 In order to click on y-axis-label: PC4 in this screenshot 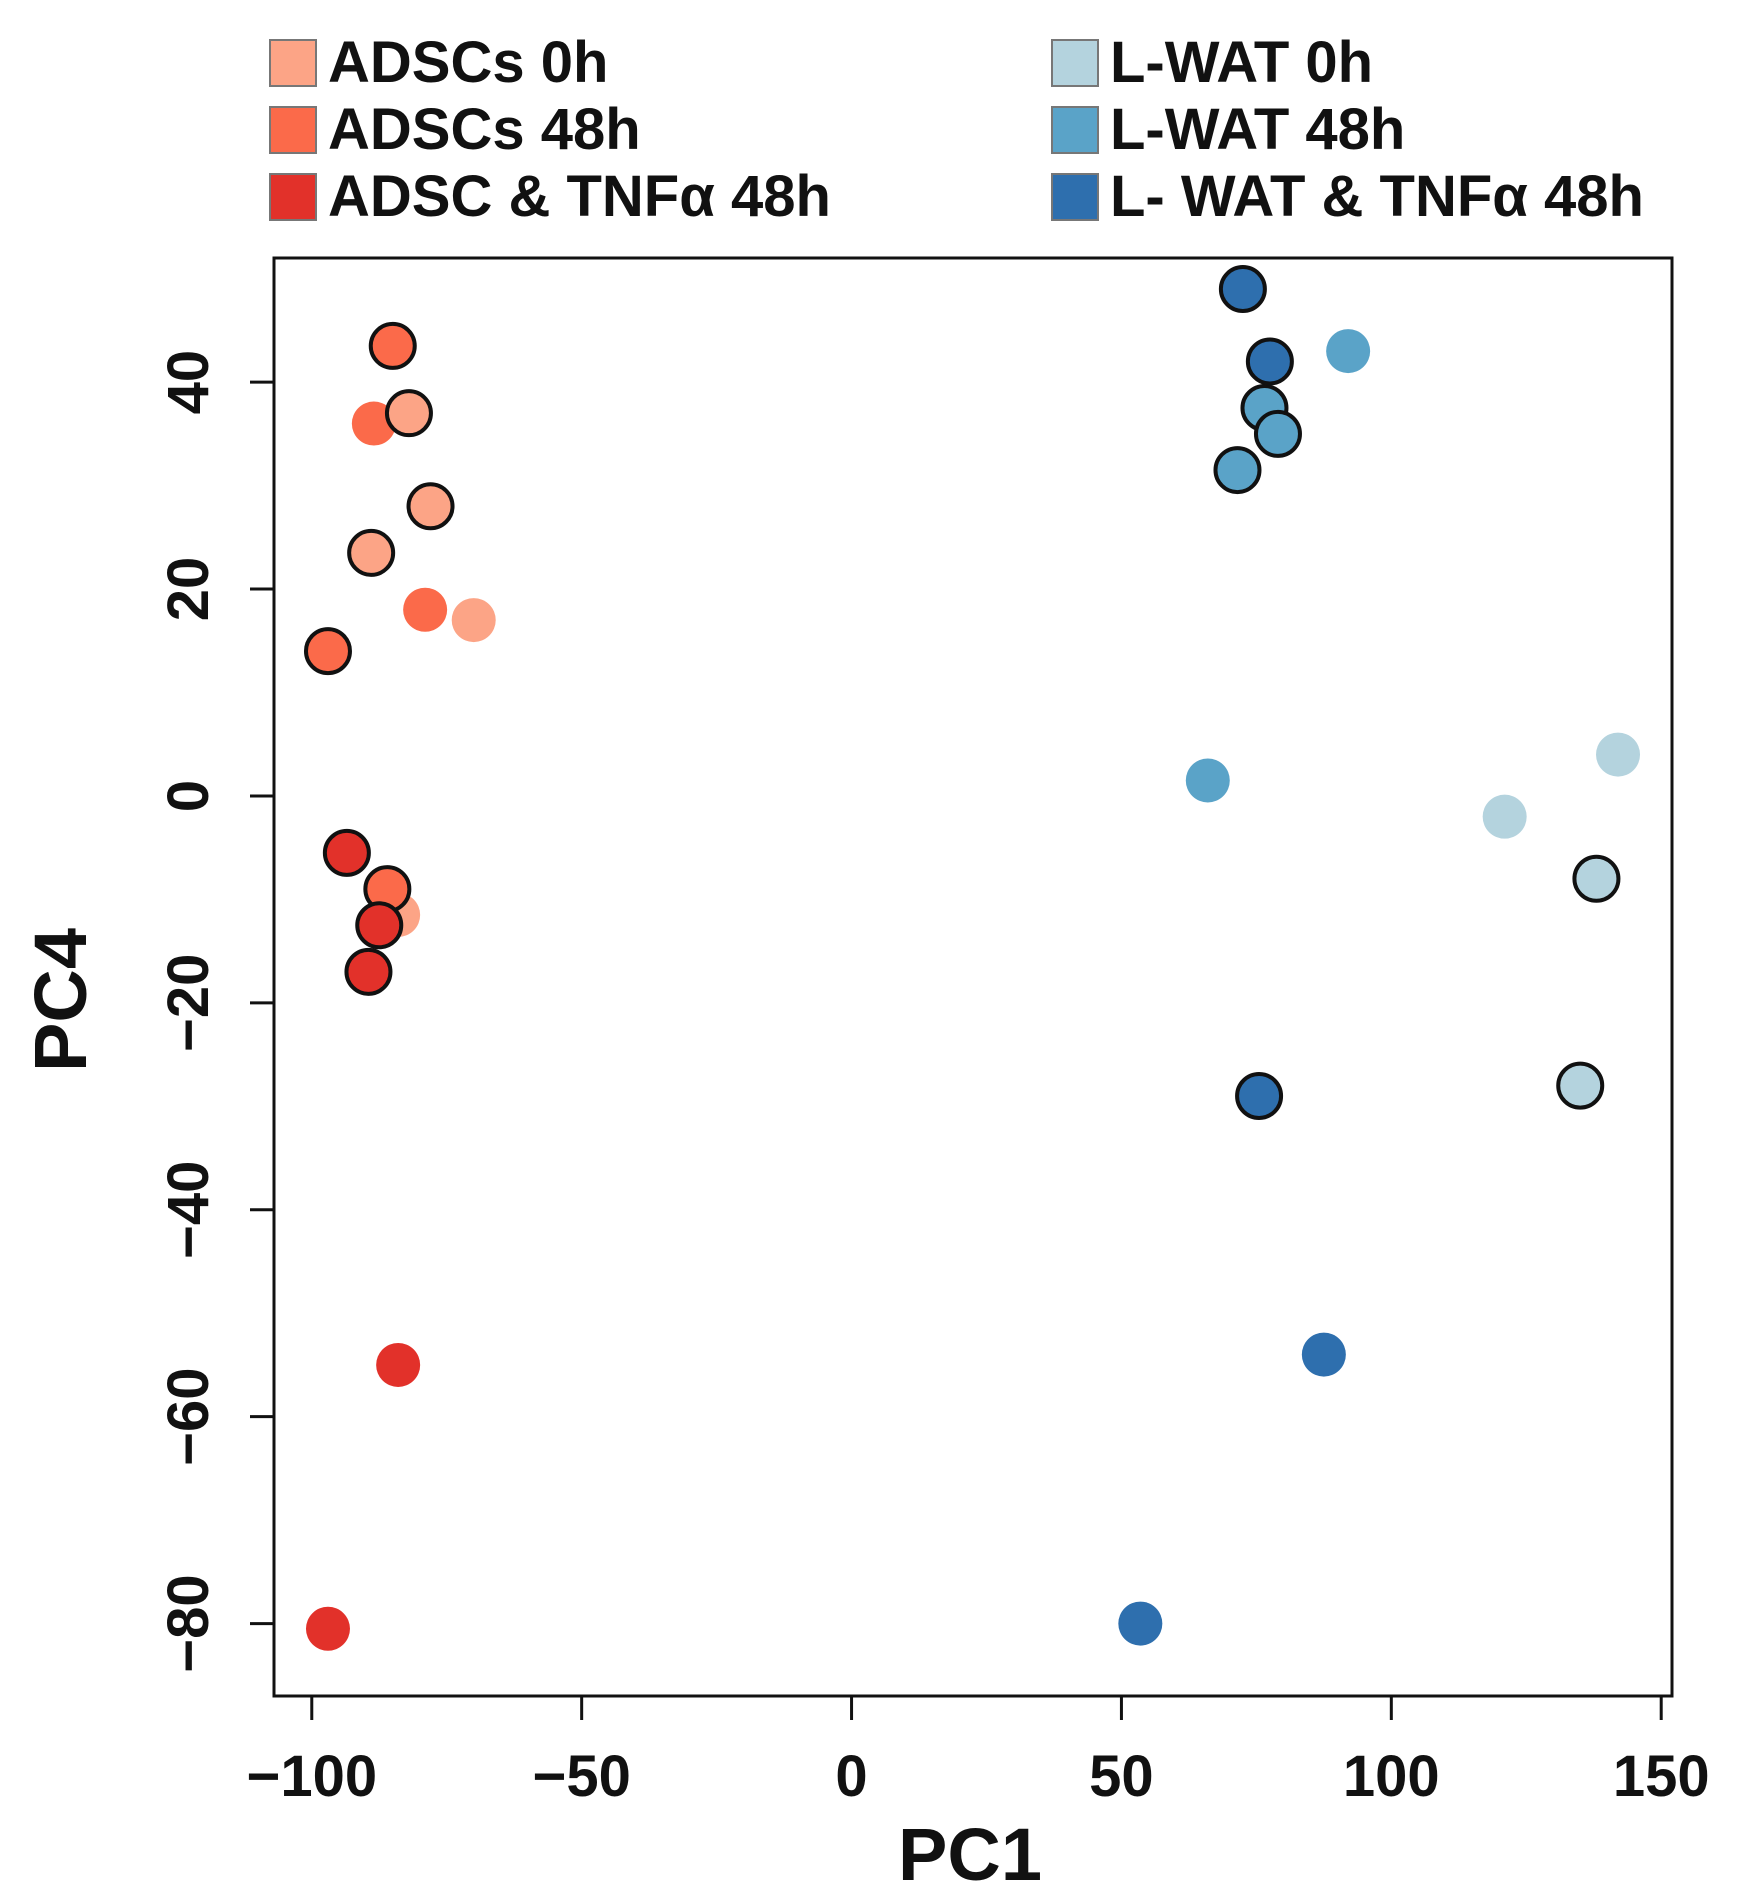, I will do `click(60, 1000)`.